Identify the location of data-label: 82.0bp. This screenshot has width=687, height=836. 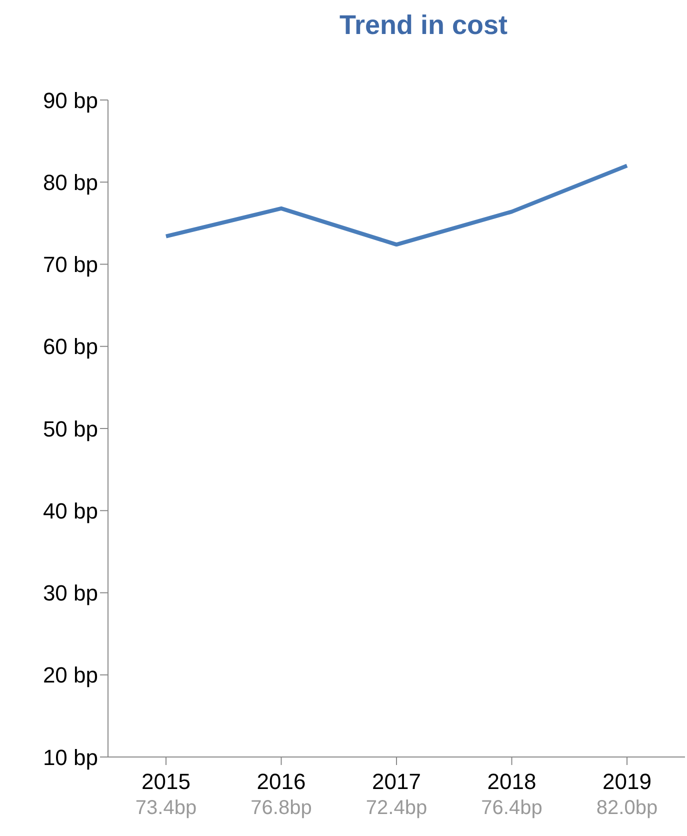
(627, 808).